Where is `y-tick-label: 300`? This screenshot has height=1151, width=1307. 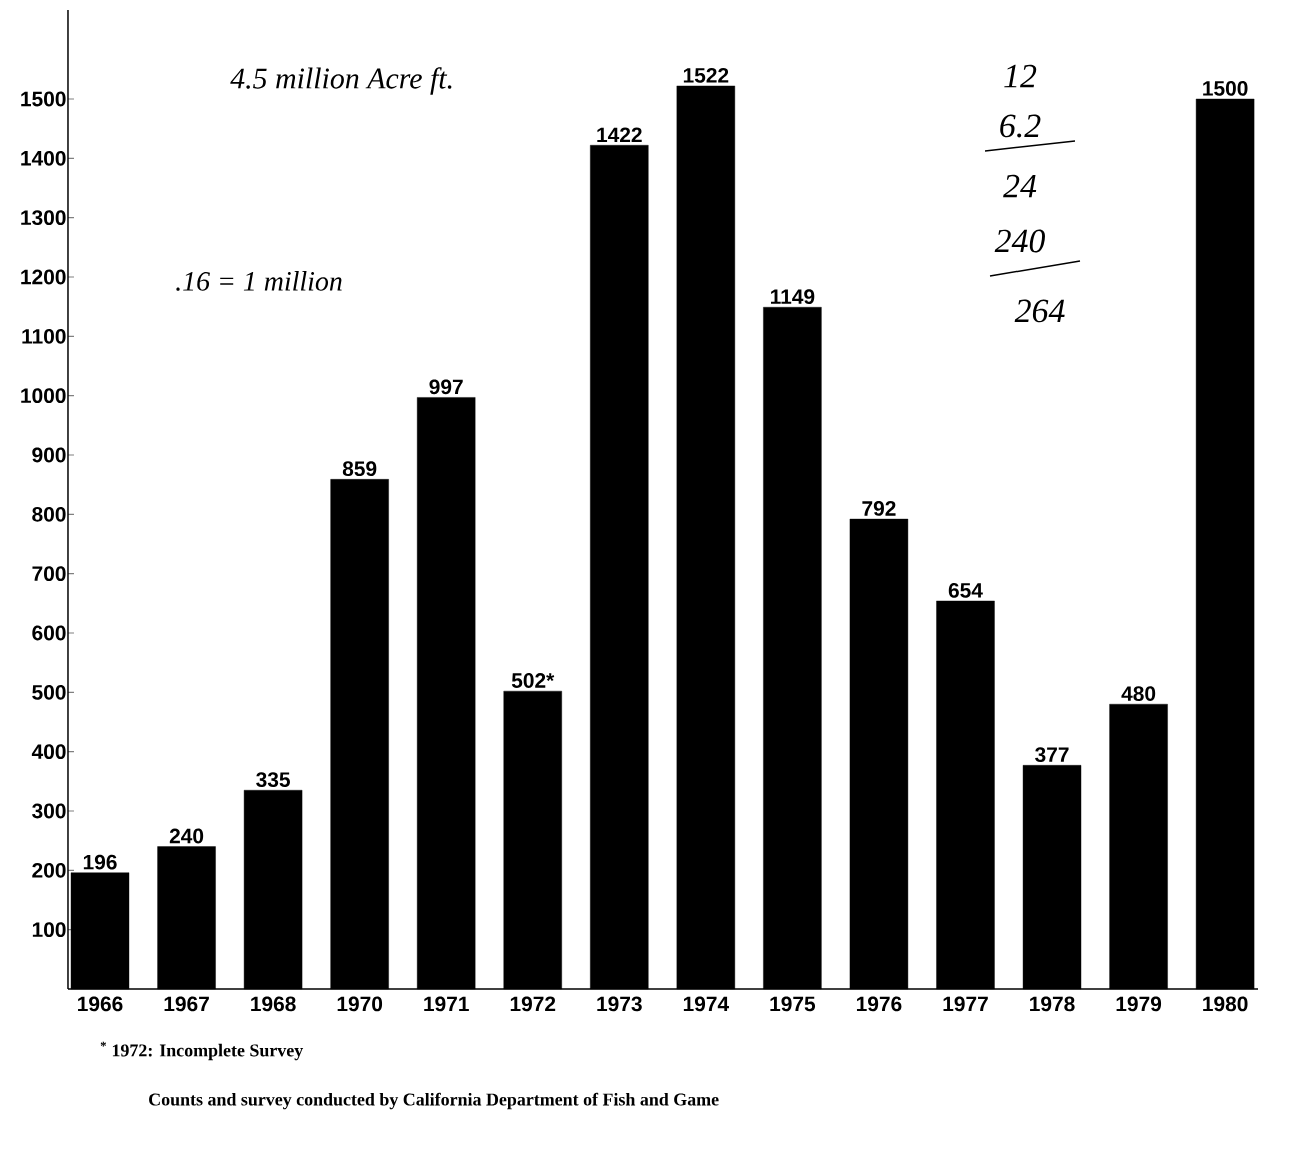 y-tick-label: 300 is located at coordinates (49, 811).